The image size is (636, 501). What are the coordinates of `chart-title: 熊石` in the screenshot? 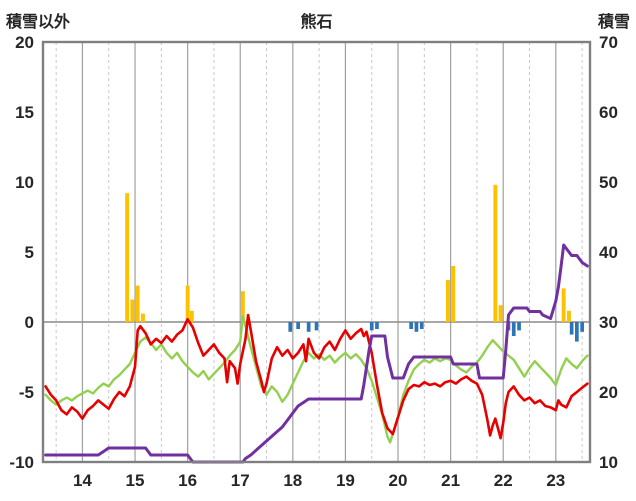 It's located at (316, 22).